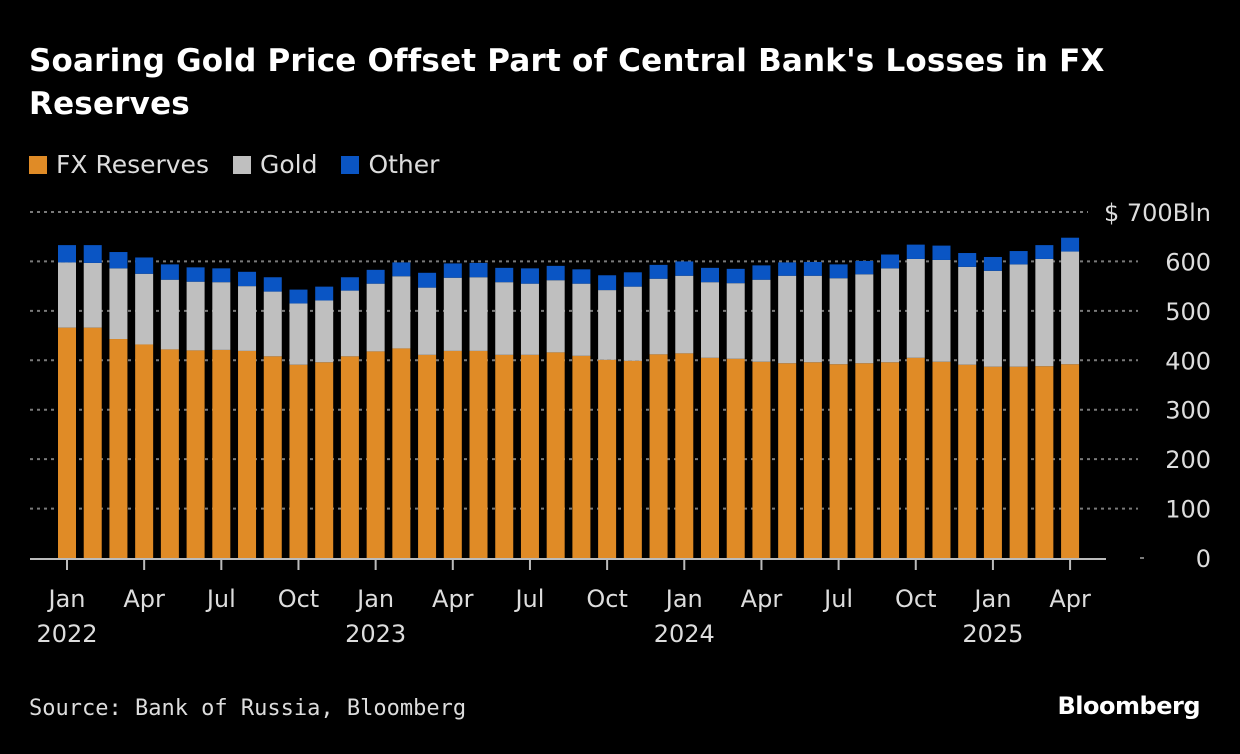 The image size is (1240, 754). I want to click on legend-swatch-fx-reserves, so click(38, 164).